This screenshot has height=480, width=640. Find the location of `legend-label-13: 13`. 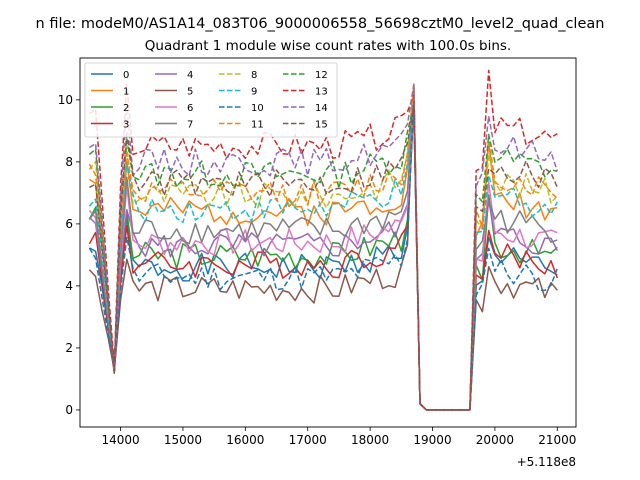

legend-label-13: 13 is located at coordinates (321, 92).